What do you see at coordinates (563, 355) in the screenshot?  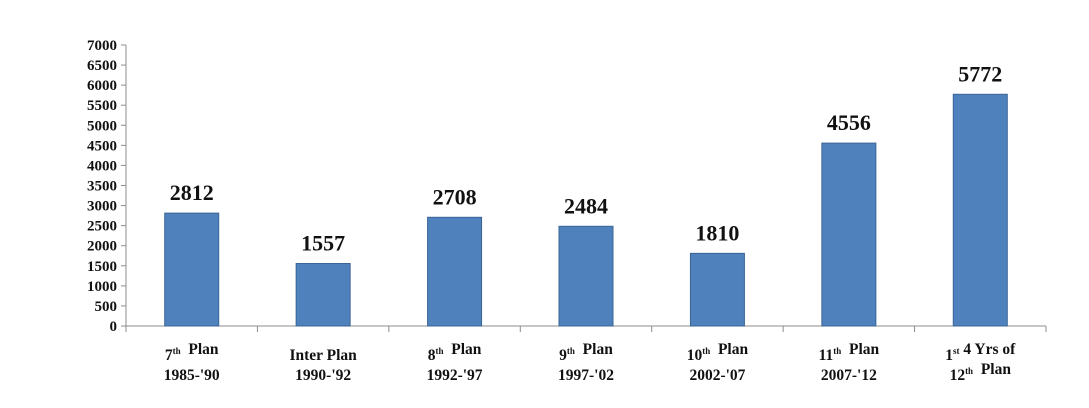 I see `tick-text: 9` at bounding box center [563, 355].